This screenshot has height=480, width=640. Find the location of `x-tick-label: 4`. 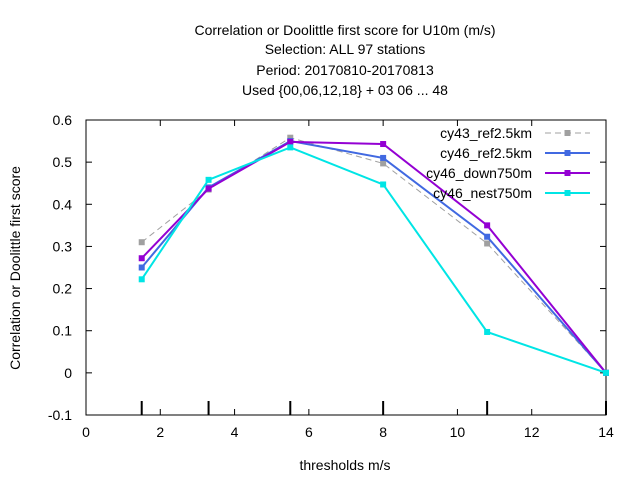

x-tick-label: 4 is located at coordinates (235, 432).